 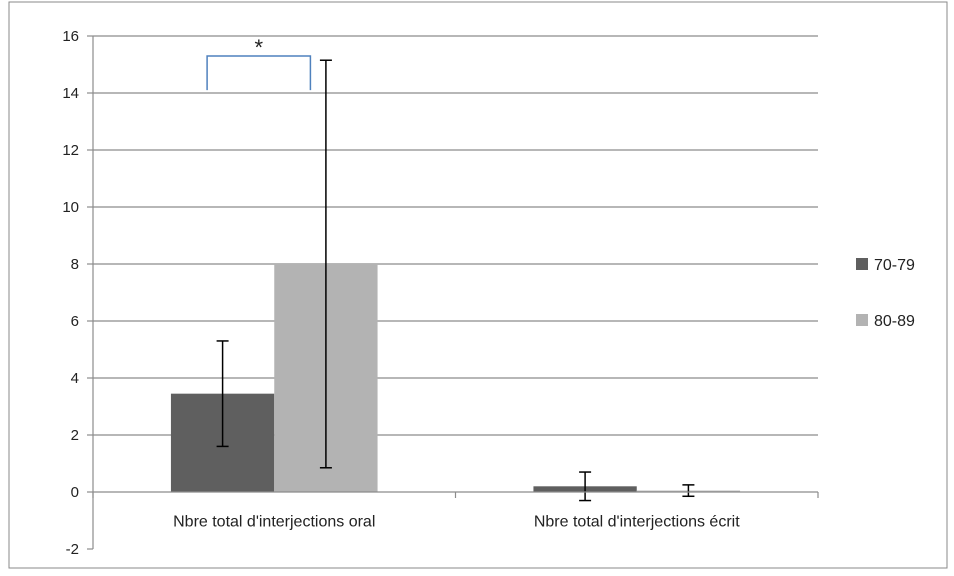 What do you see at coordinates (75, 264) in the screenshot?
I see `y-tick-label: 8` at bounding box center [75, 264].